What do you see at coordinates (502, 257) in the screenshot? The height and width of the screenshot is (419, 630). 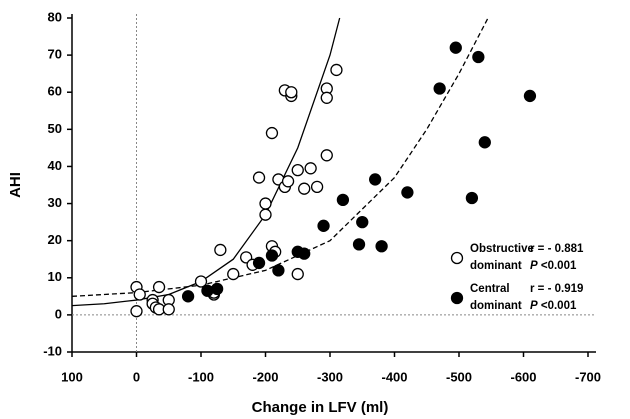 I see `legend-label: Obstructive dominant` at bounding box center [502, 257].